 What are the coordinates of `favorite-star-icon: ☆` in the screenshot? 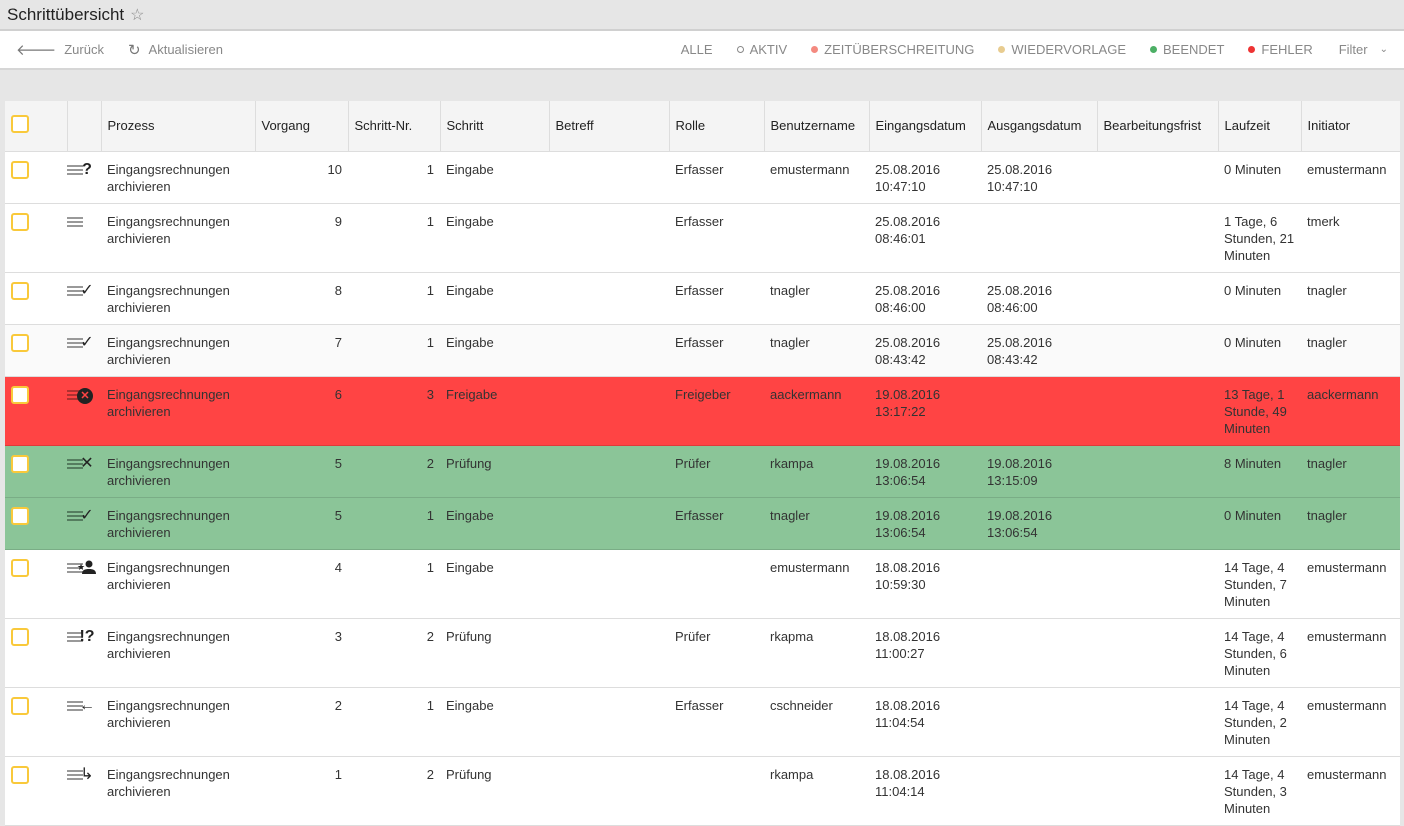 It's located at (137, 15).